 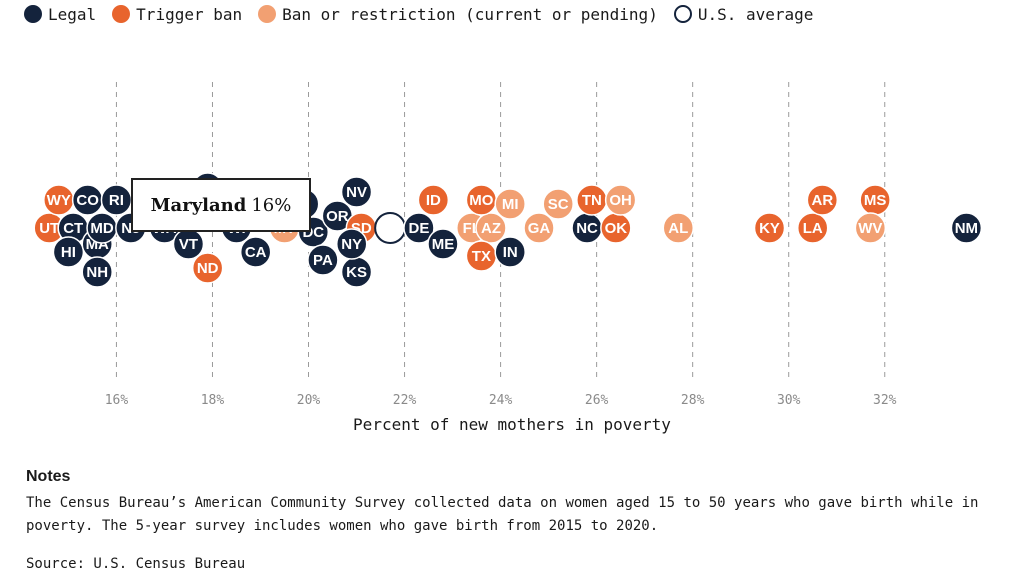 I want to click on point-pa: PA, so click(x=323, y=260).